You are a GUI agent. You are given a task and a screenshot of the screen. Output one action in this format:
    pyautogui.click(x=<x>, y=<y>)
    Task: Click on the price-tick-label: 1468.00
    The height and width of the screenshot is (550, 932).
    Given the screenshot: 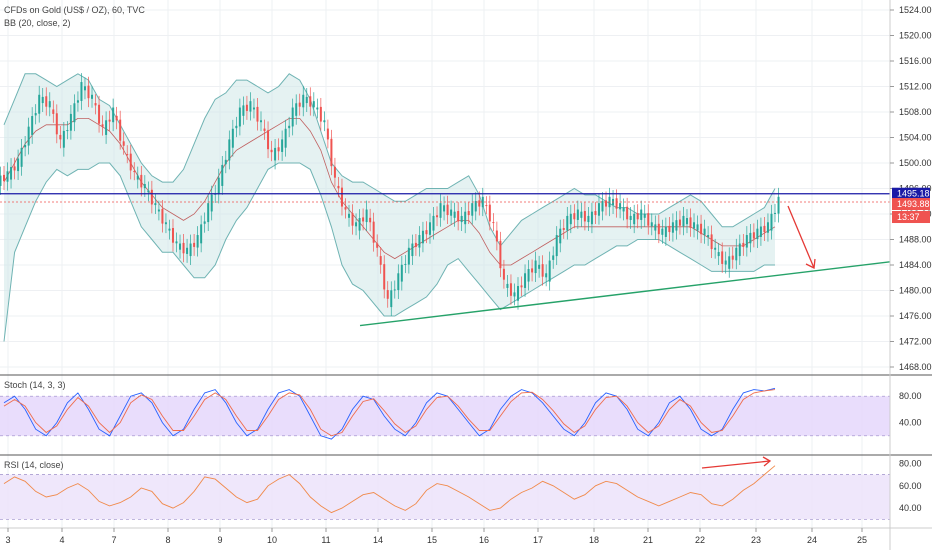 What is the action you would take?
    pyautogui.click(x=915, y=367)
    